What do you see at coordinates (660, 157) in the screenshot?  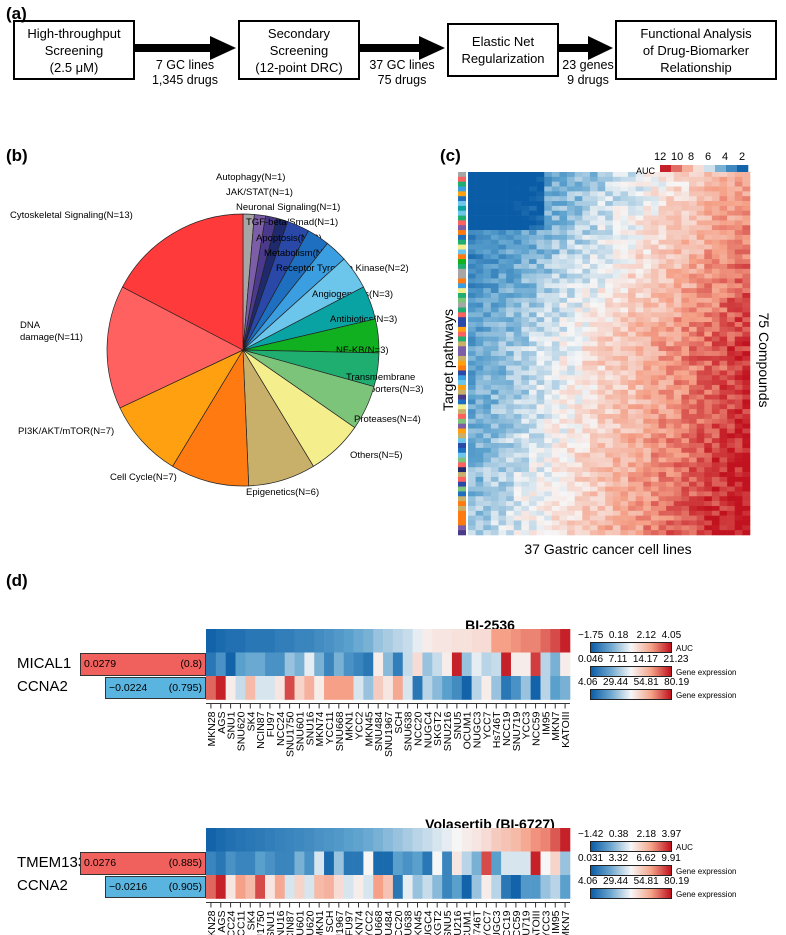 I see `legend-tick: 12` at bounding box center [660, 157].